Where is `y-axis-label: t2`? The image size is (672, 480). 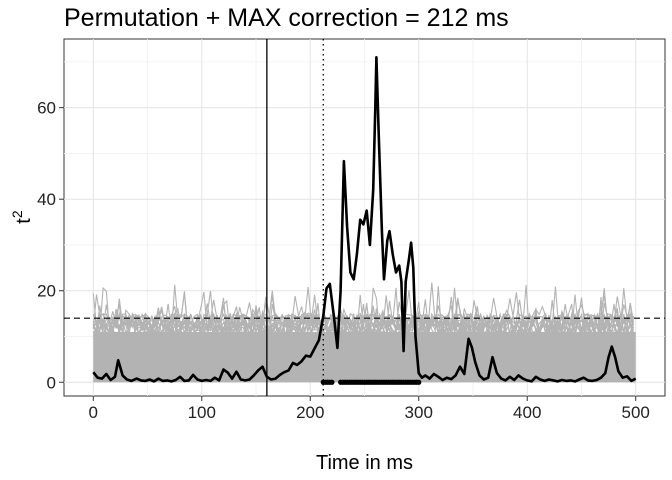
y-axis-label: t2 is located at coordinates (22, 217).